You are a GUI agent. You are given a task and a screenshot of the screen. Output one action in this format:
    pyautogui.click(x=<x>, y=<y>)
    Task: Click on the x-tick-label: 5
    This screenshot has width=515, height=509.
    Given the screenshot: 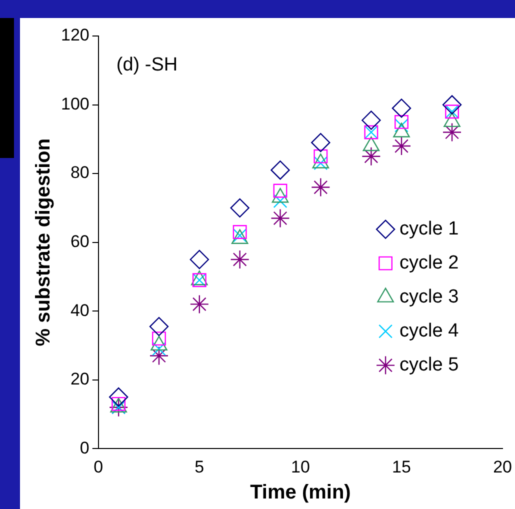 What is the action you would take?
    pyautogui.click(x=199, y=466)
    